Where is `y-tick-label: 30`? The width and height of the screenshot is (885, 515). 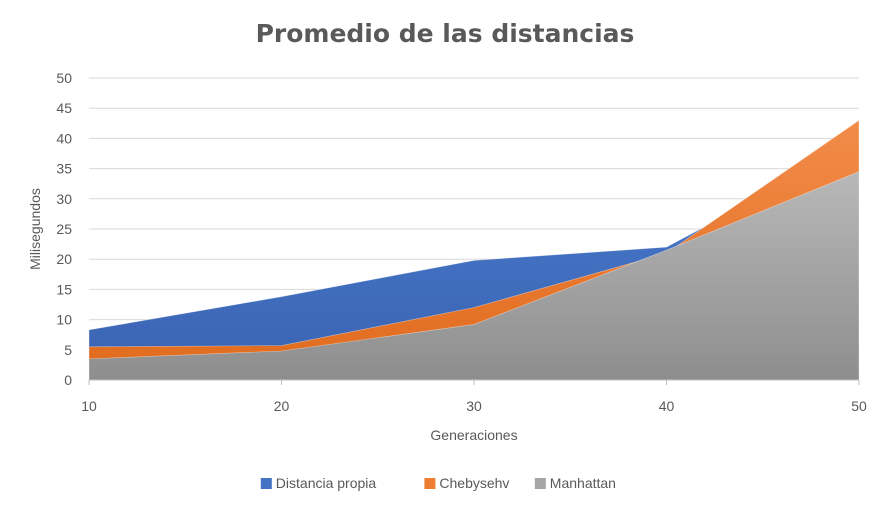 y-tick-label: 30 is located at coordinates (64, 199).